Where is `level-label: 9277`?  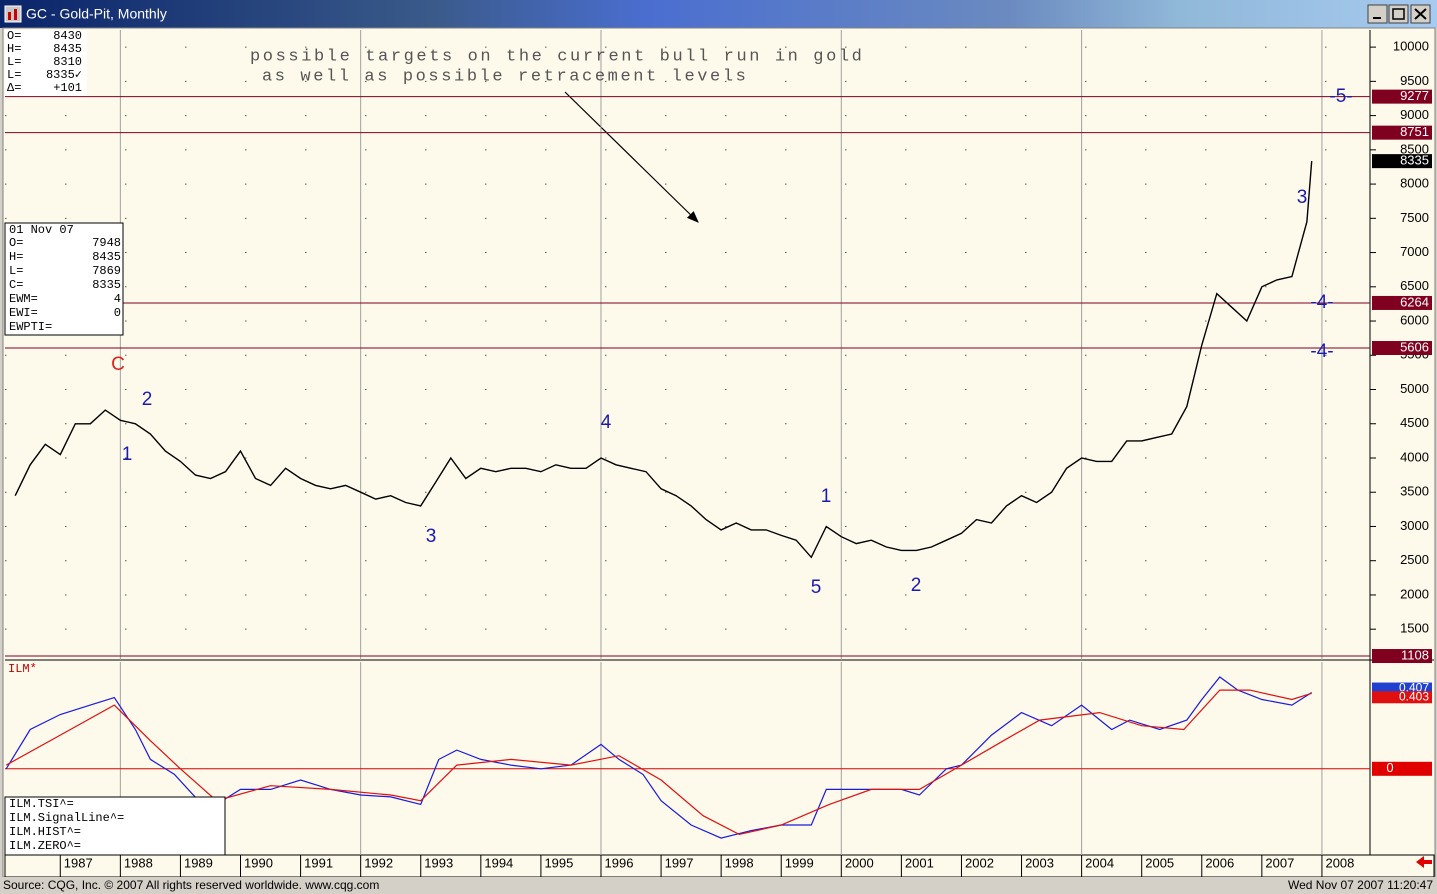
level-label: 9277 is located at coordinates (1414, 95).